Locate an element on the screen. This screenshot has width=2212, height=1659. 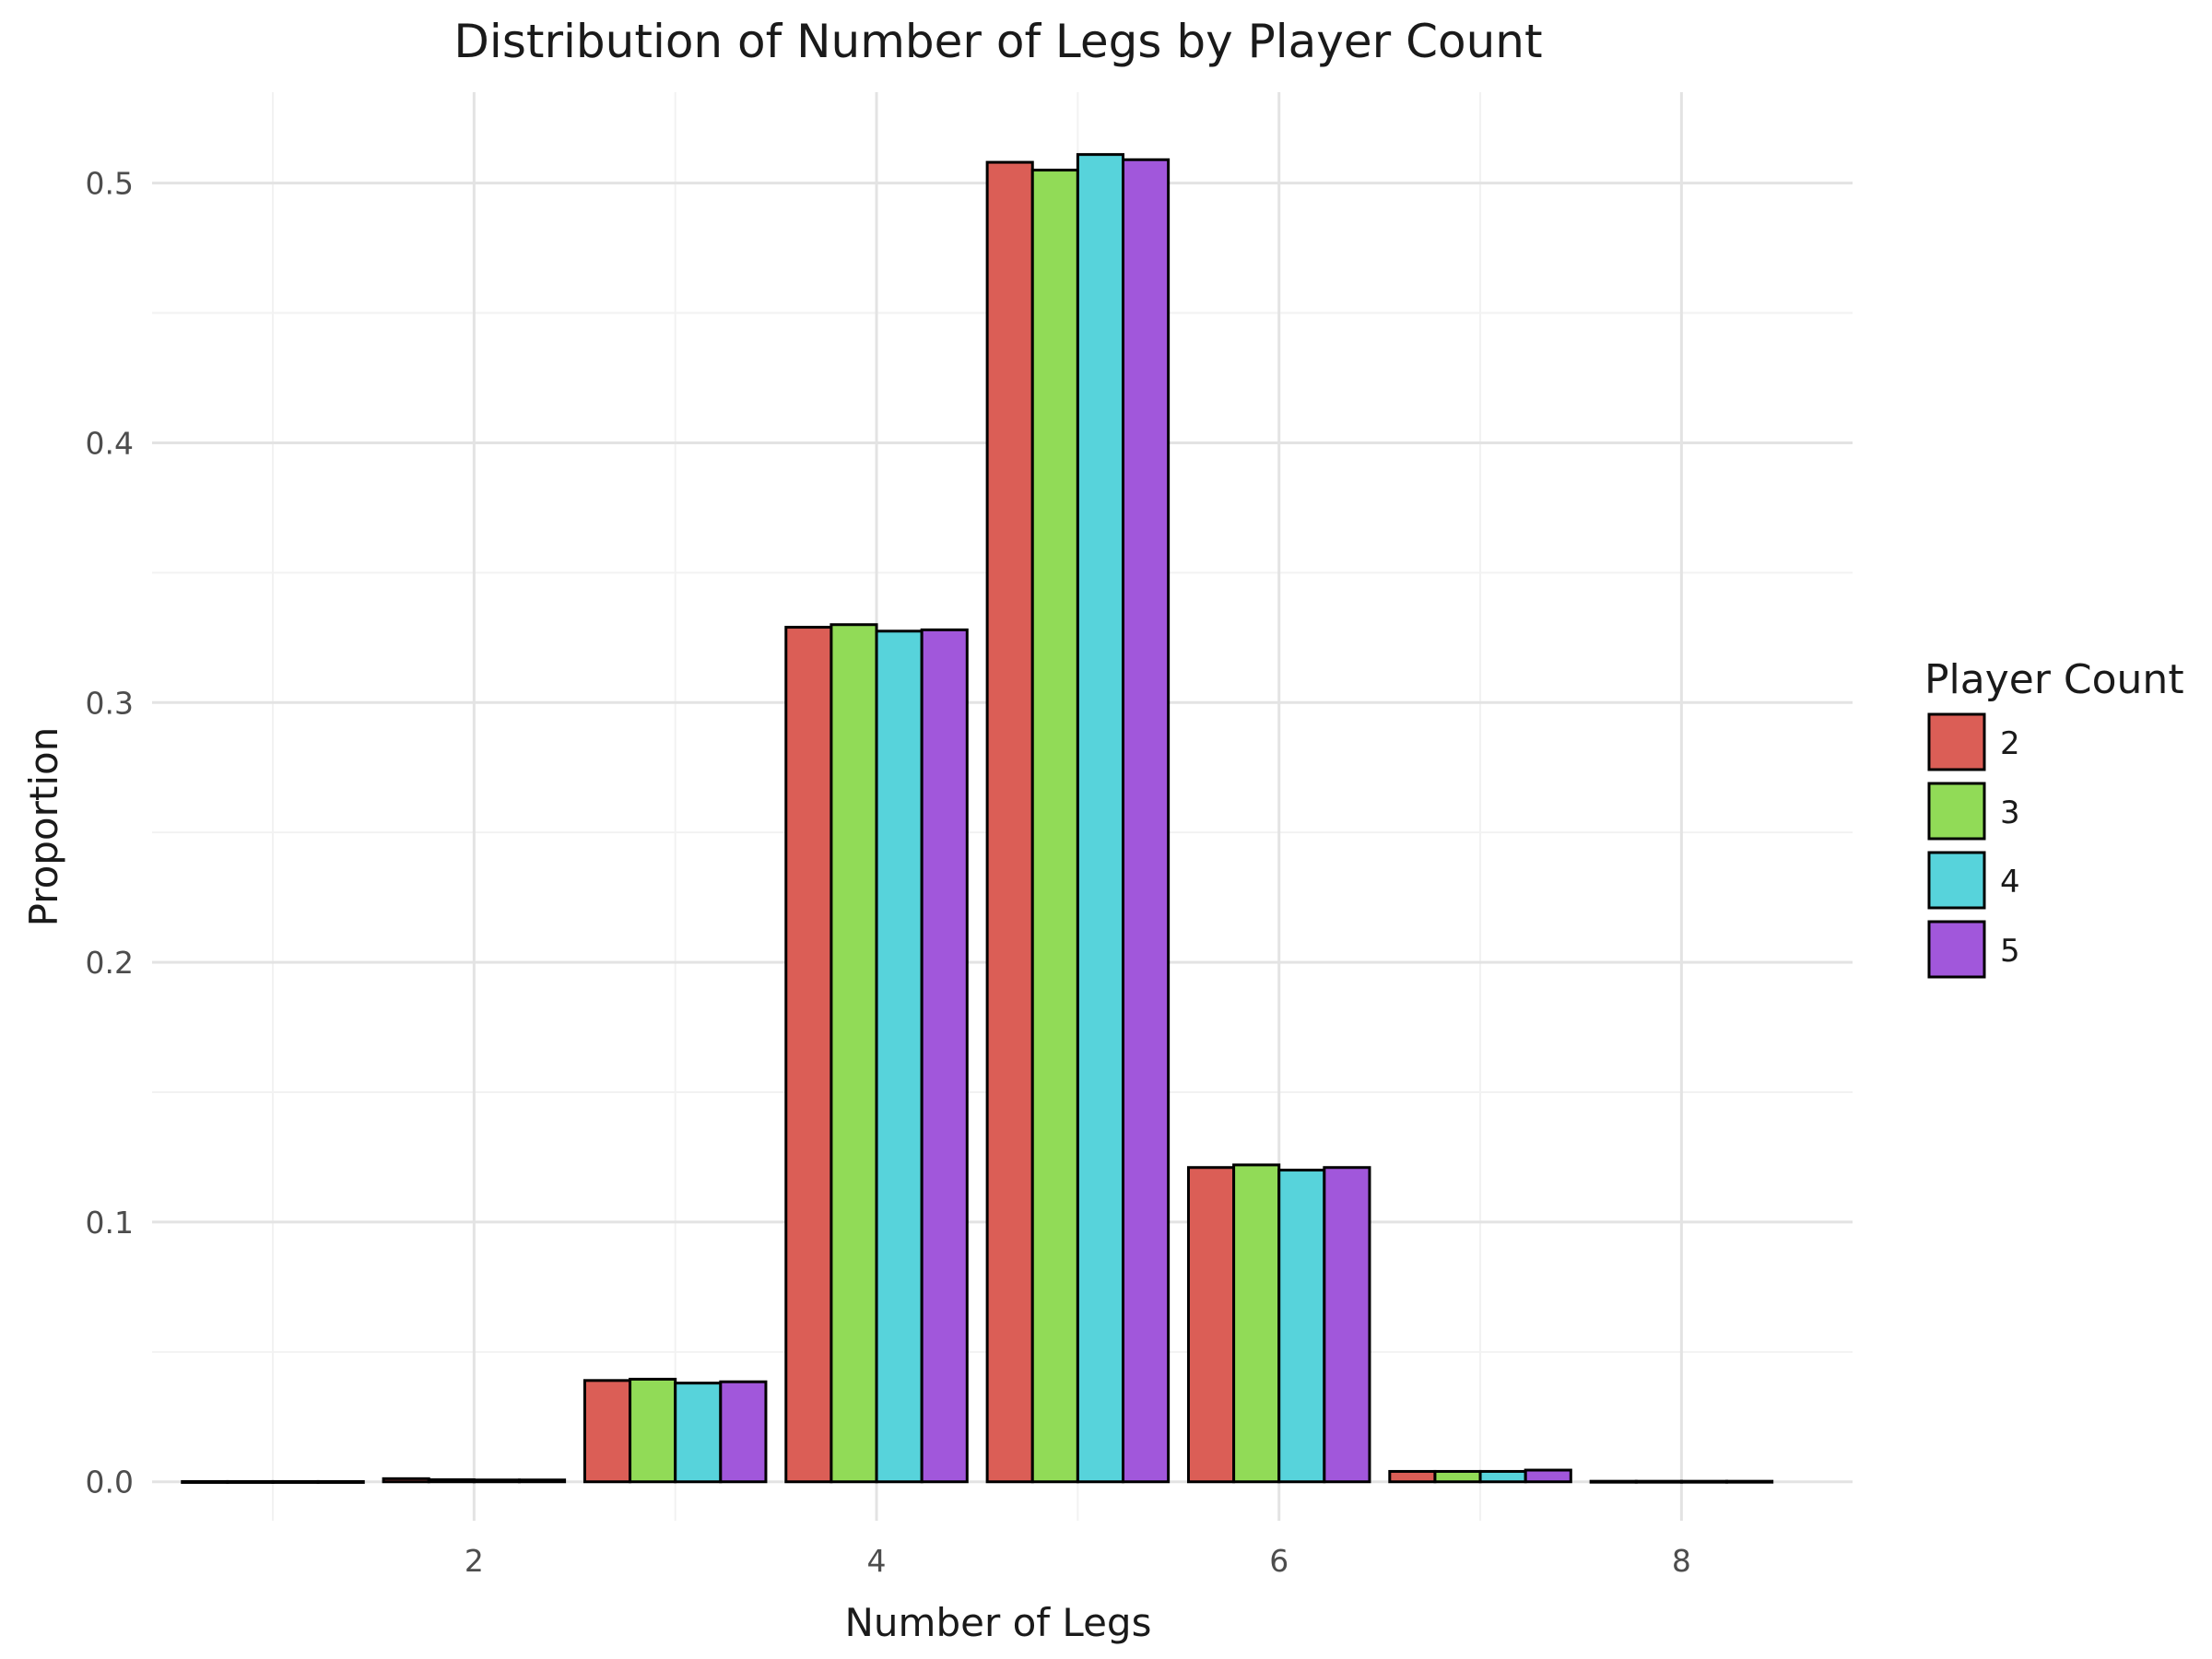
x-tick-label: 8 is located at coordinates (1681, 1561).